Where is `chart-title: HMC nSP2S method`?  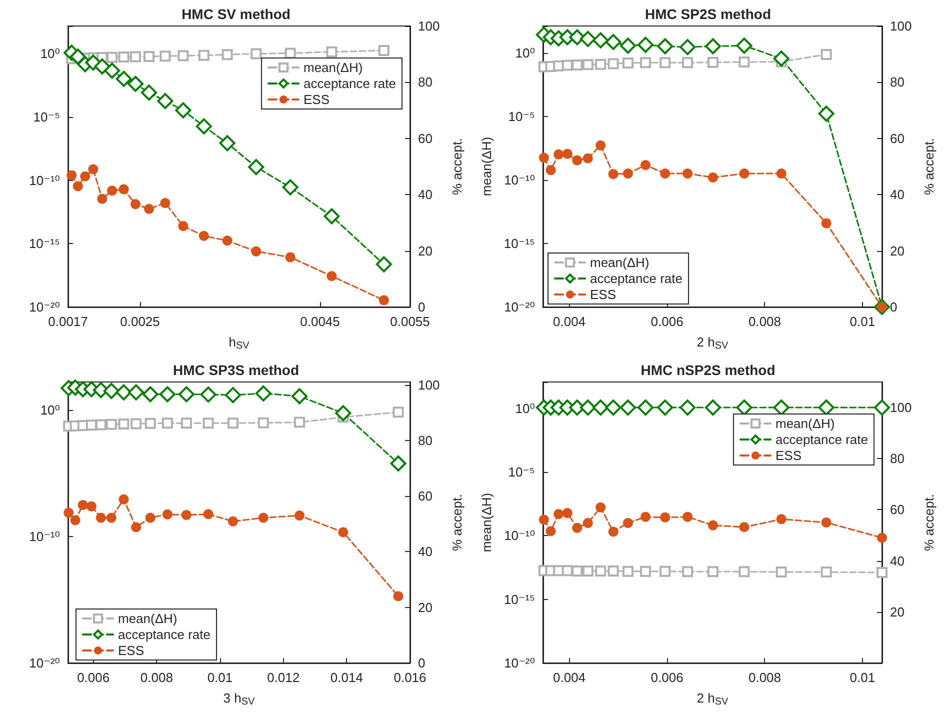 chart-title: HMC nSP2S method is located at coordinates (708, 370).